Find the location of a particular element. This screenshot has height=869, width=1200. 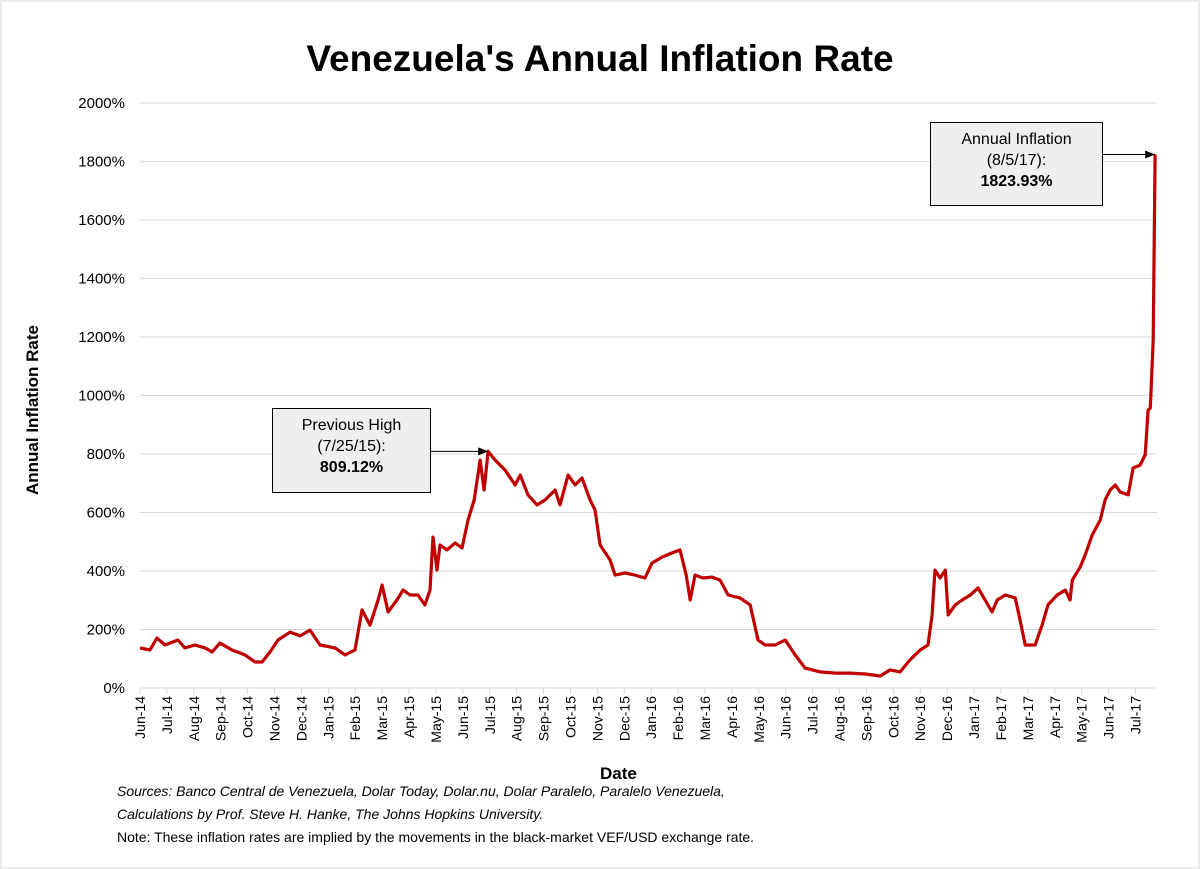

y-tick-label: 2000% is located at coordinates (101, 103).